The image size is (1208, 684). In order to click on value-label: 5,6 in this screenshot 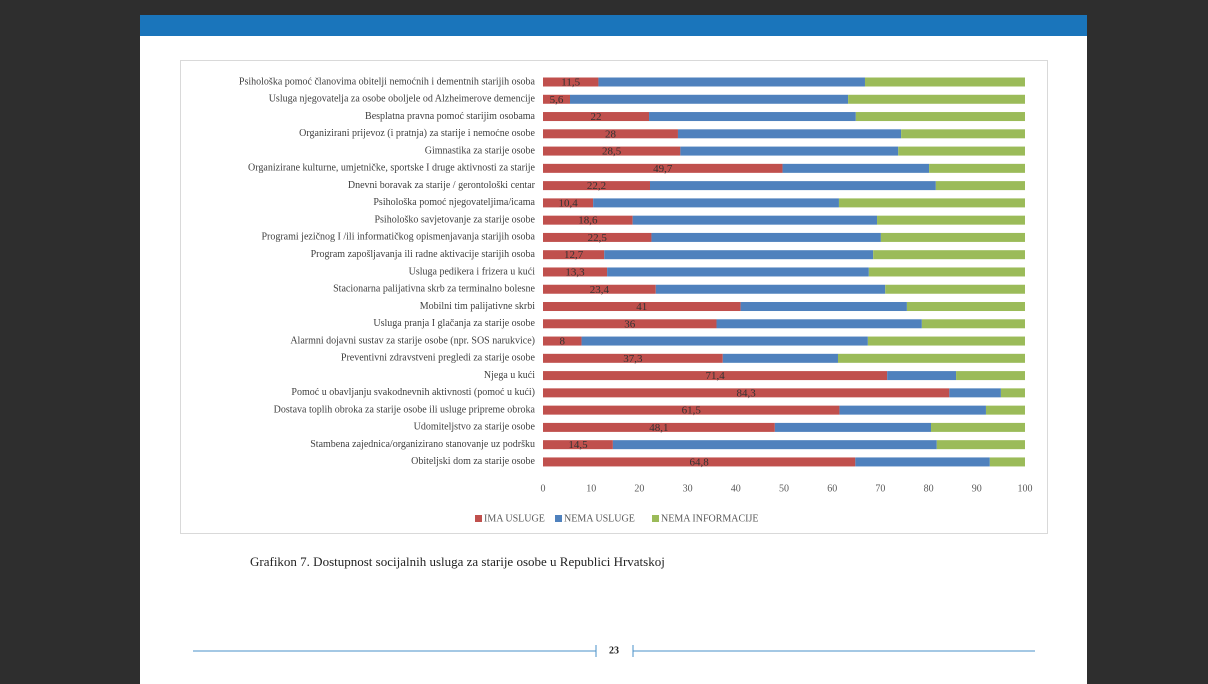, I will do `click(557, 100)`.